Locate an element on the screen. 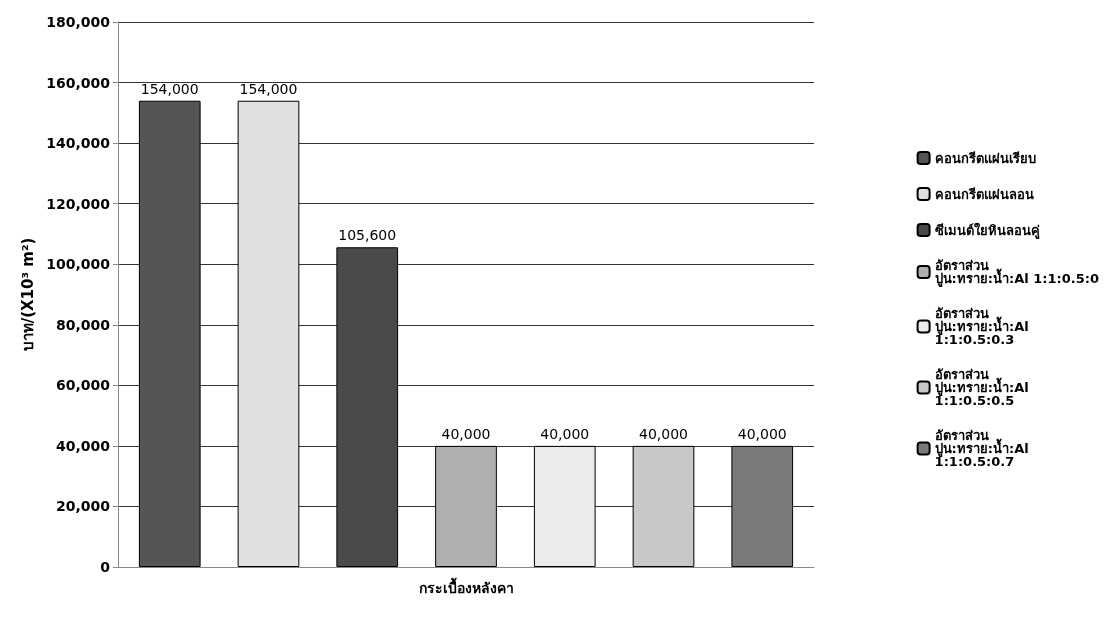 This screenshot has width=1114, height=619. y-tick-label: 20,000 is located at coordinates (83, 506).